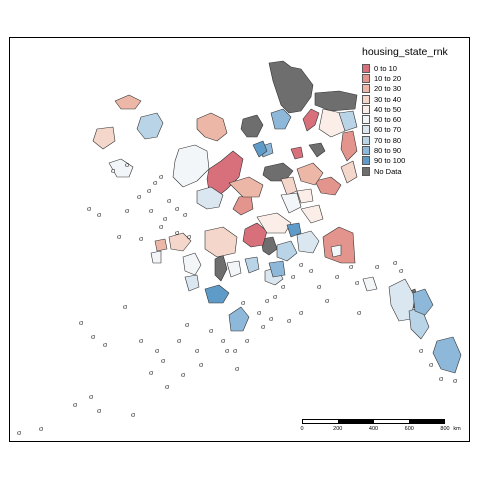 The height and width of the screenshot is (480, 480). I want to click on legend-entry: 40 to 50, so click(405, 109).